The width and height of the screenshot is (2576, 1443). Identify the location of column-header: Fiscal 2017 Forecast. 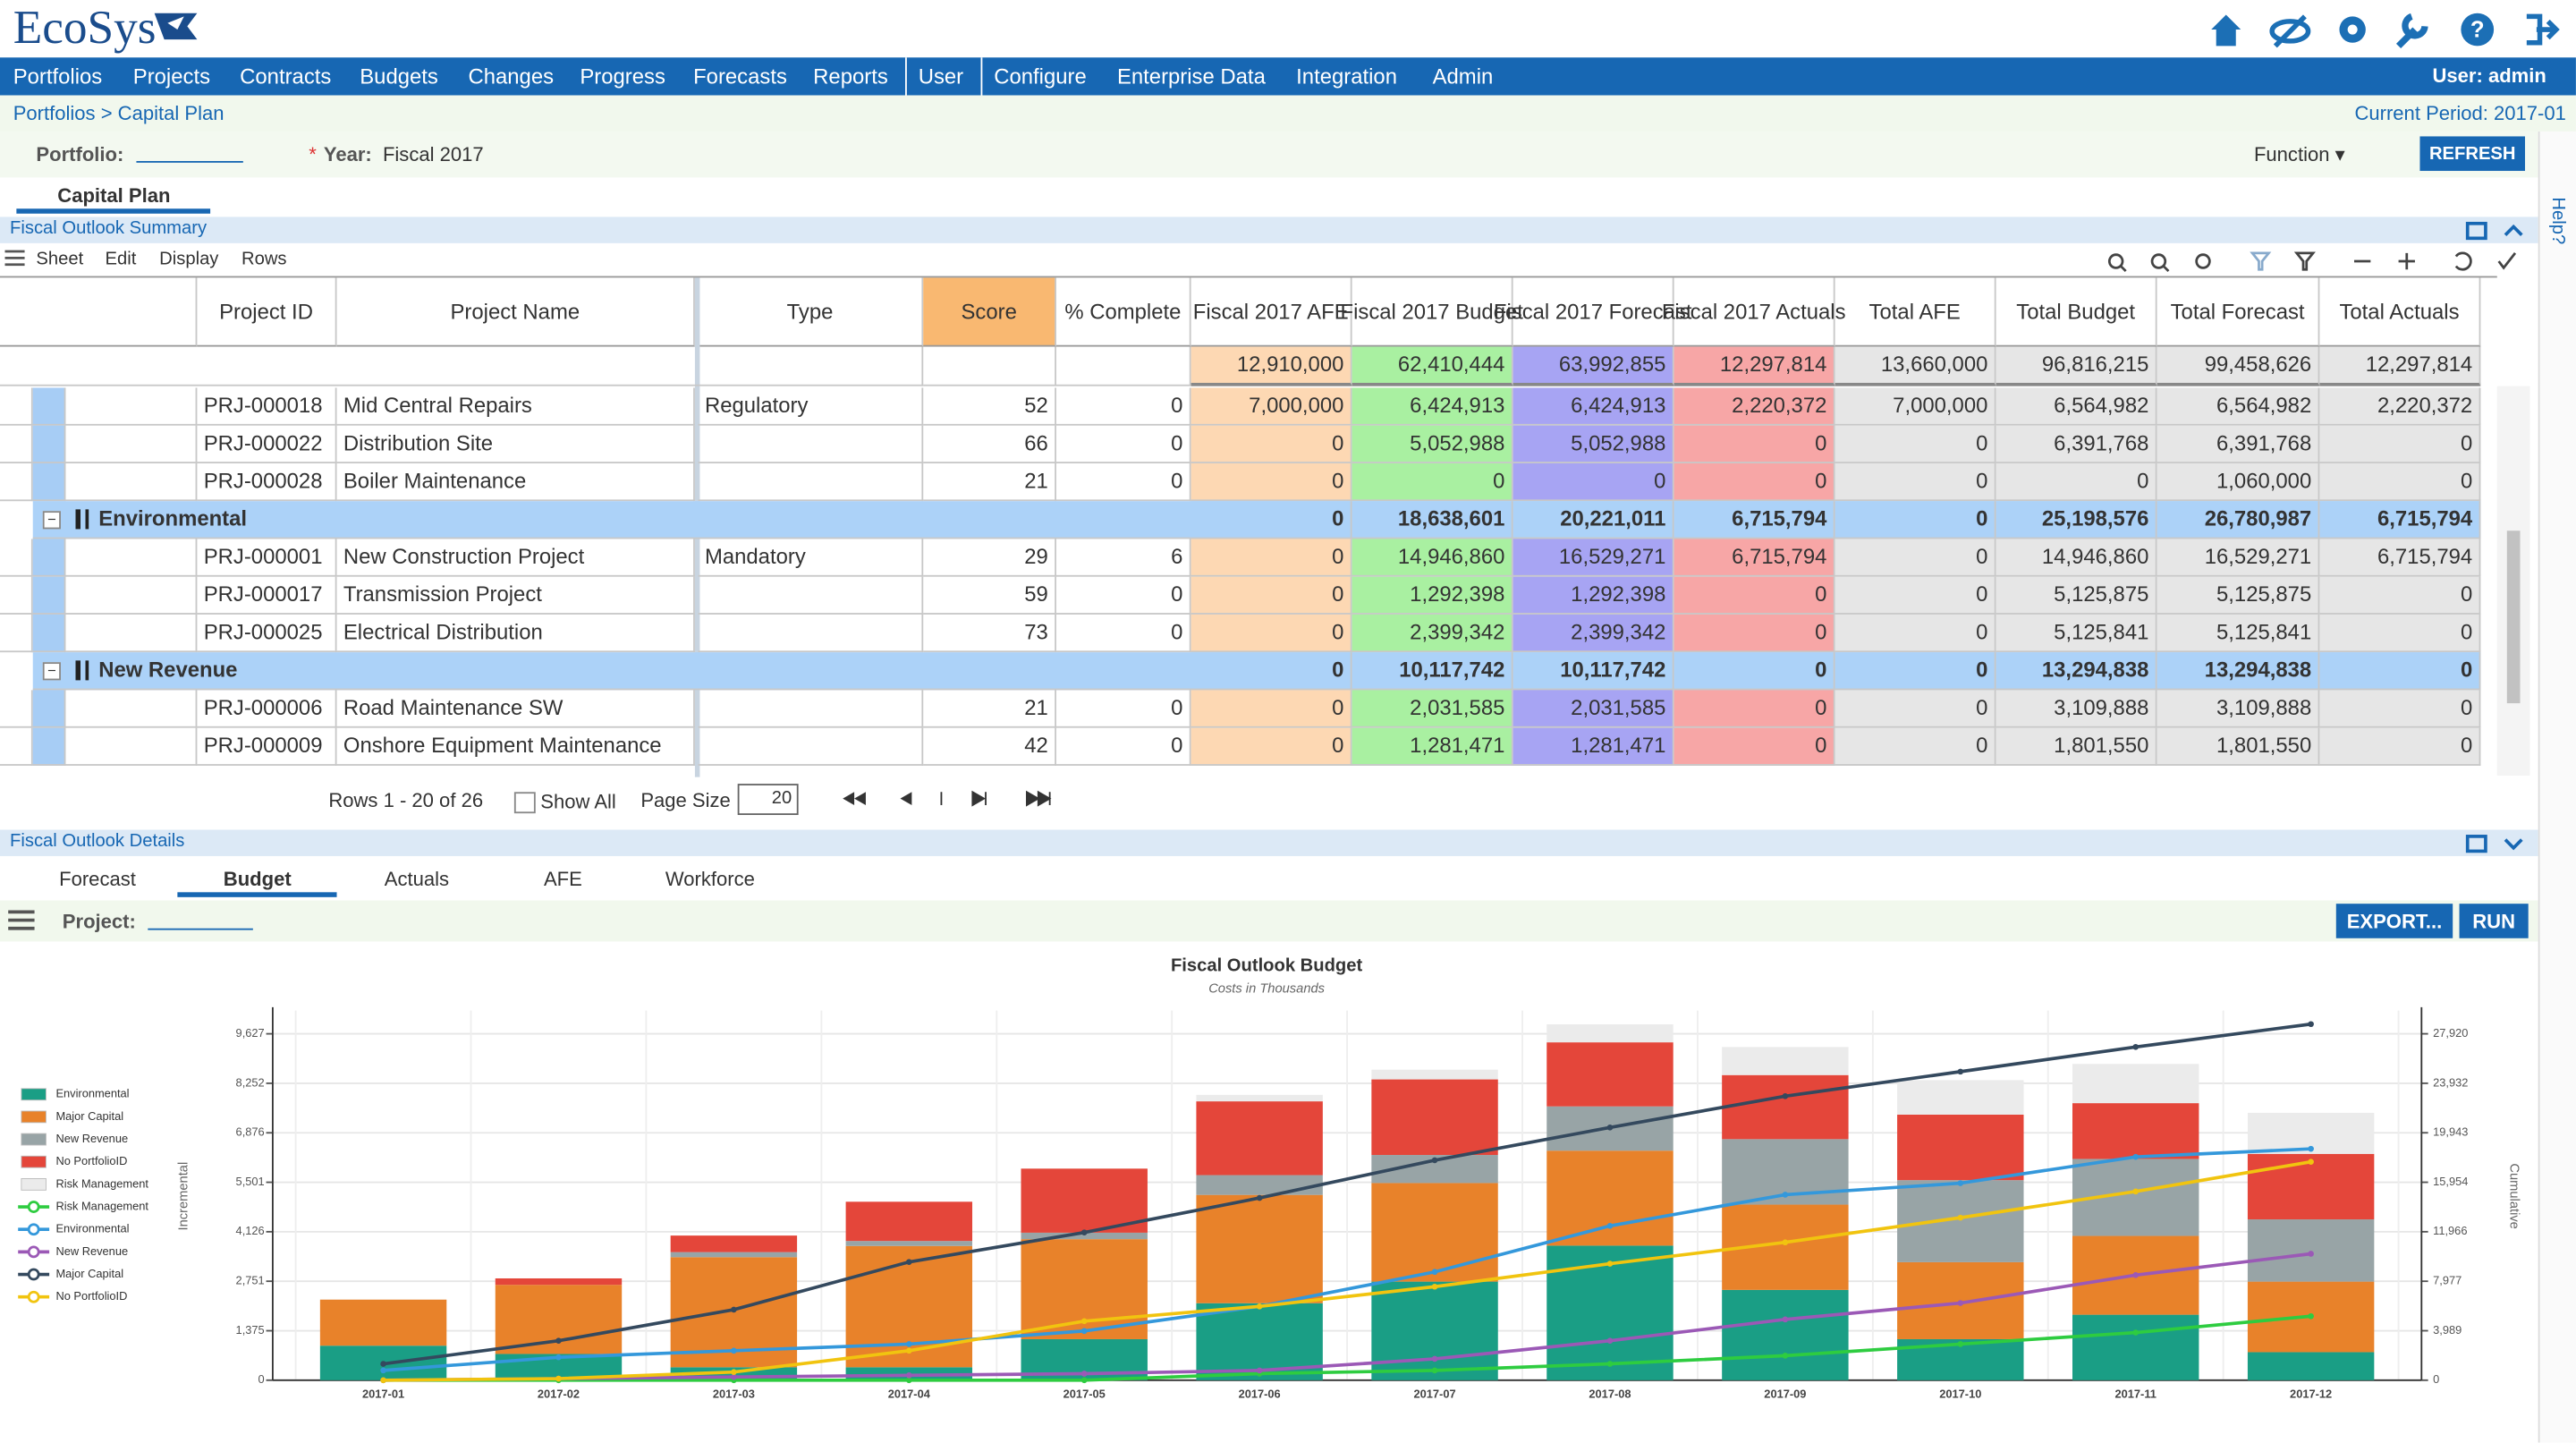
(1593, 312).